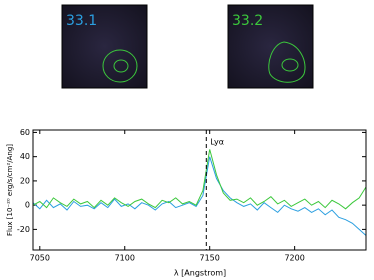  I want to click on x-tick-label: 7200, so click(294, 258).